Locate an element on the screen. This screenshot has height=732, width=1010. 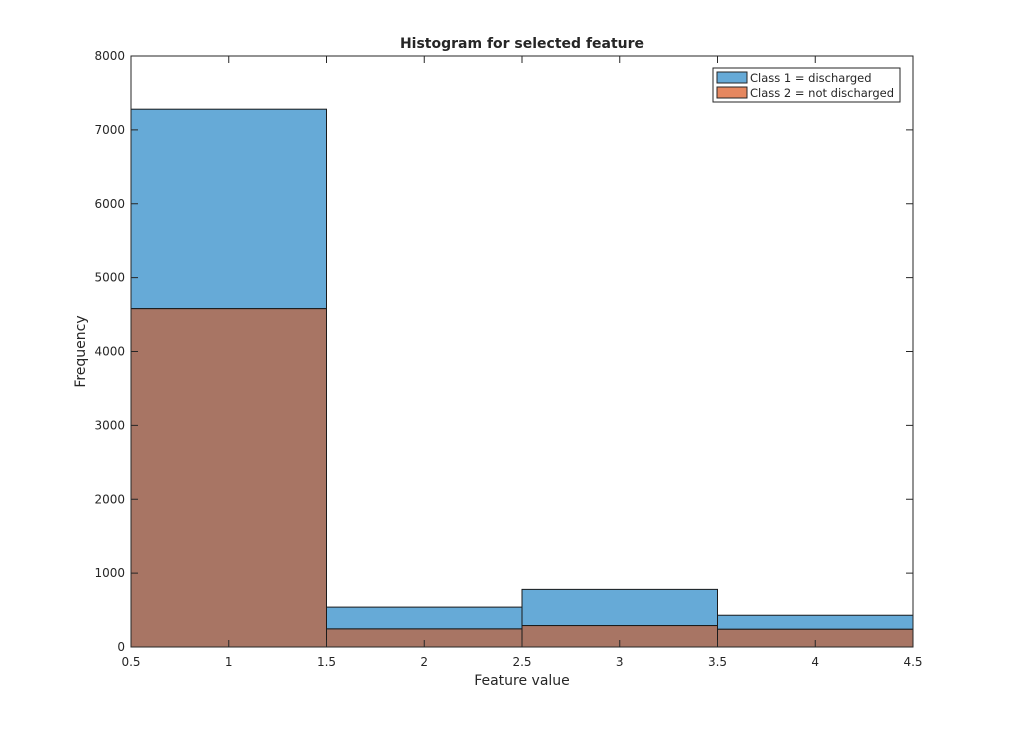
y-tick-label: 2000 is located at coordinates (109, 499).